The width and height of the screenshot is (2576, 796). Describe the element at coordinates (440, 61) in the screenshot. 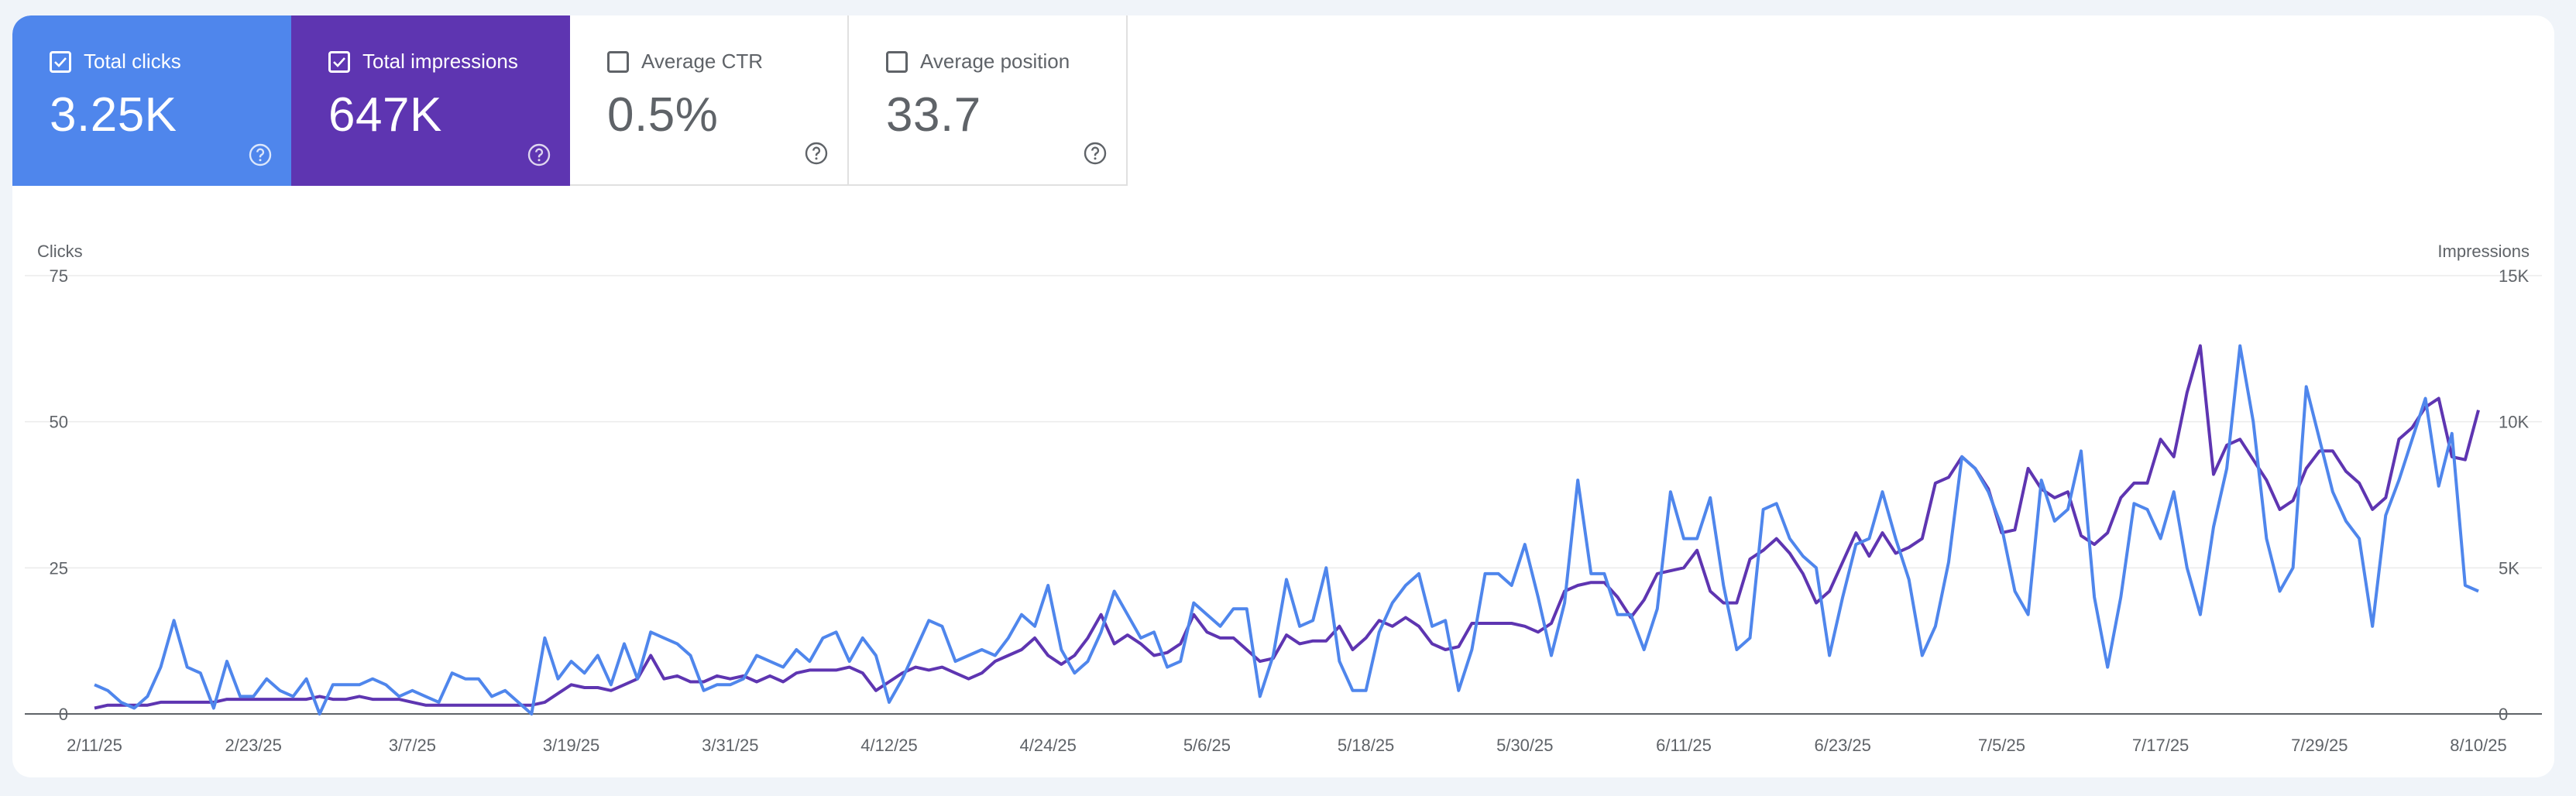

I see `metric-label: Total impressions` at that location.